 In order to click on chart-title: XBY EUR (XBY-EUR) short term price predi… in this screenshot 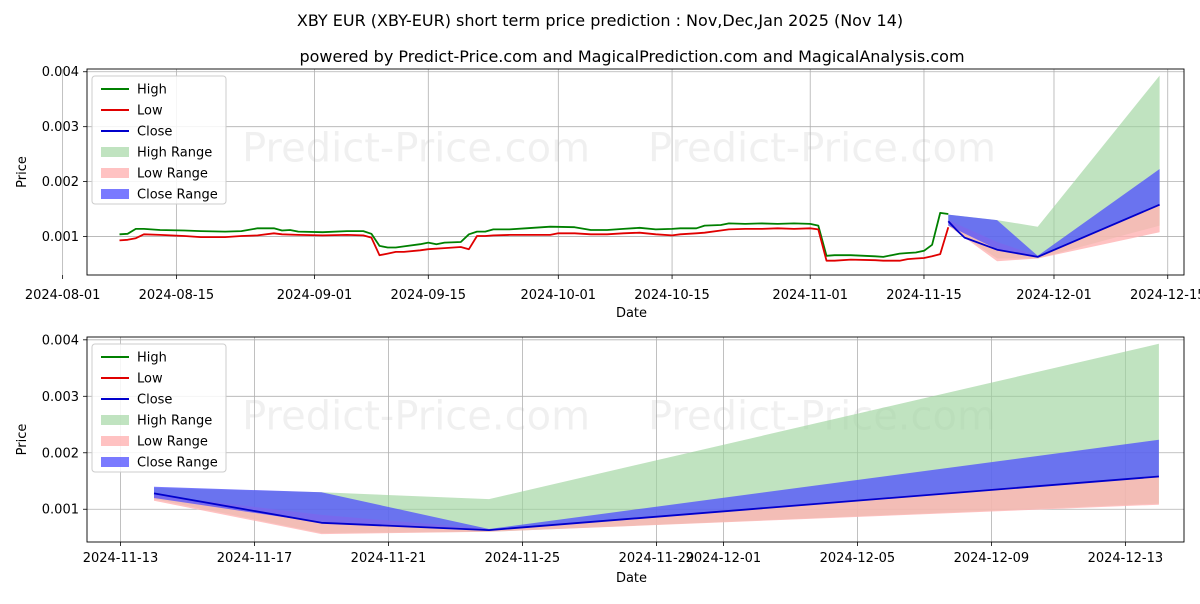, I will do `click(600, 20)`.